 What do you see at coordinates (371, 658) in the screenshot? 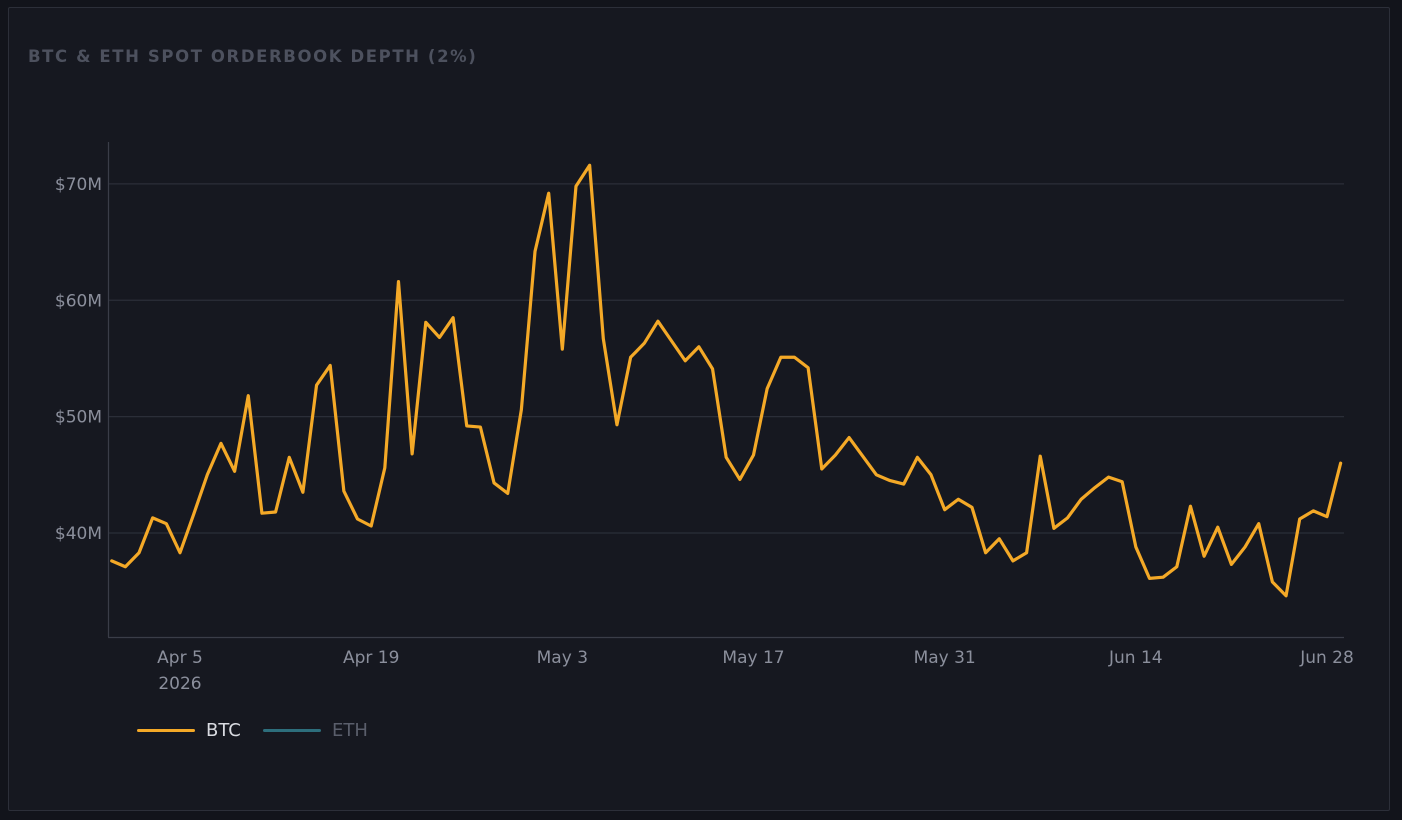
I see `x-tick-label: Apr 19` at bounding box center [371, 658].